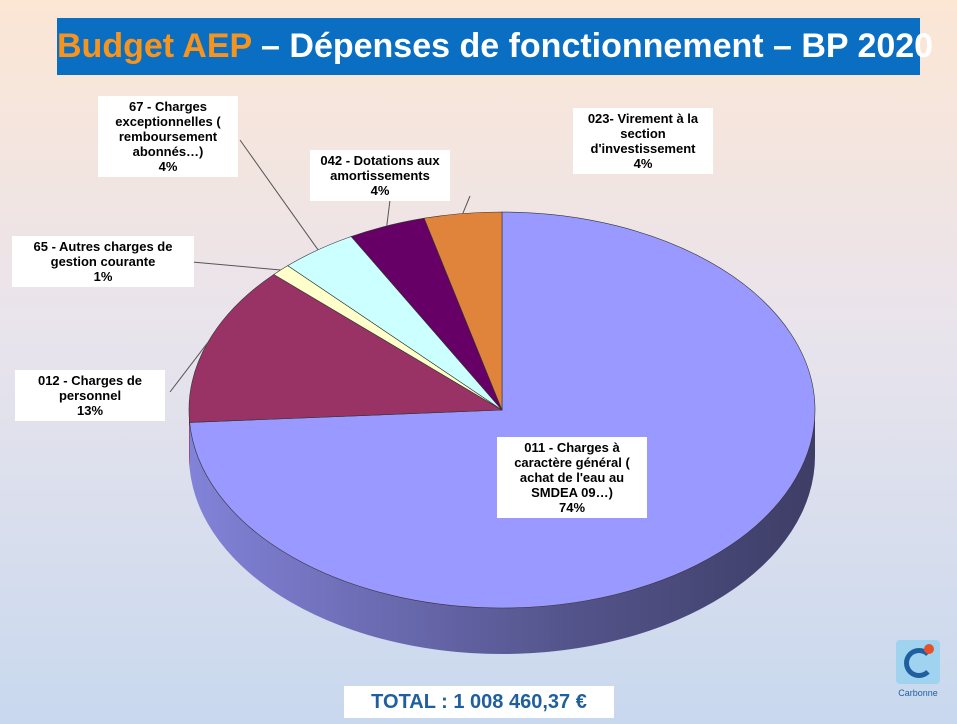 The image size is (957, 724). I want to click on title-highlight: Budget AEP, so click(154, 46).